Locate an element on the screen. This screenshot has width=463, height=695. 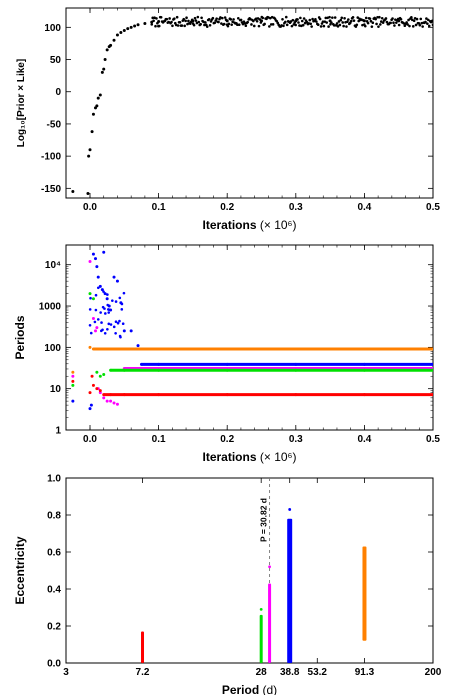
x-tick-label: 0.5 is located at coordinates (433, 207).